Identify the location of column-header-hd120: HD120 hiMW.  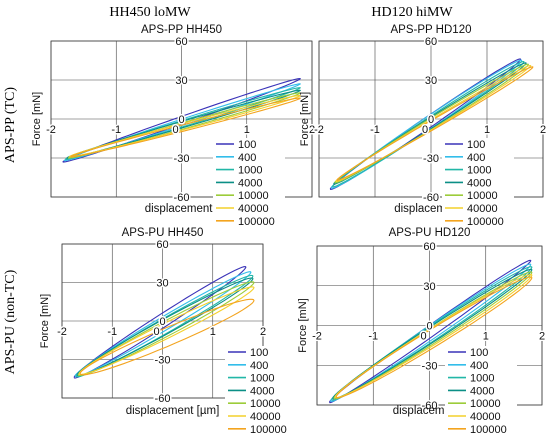
(412, 12).